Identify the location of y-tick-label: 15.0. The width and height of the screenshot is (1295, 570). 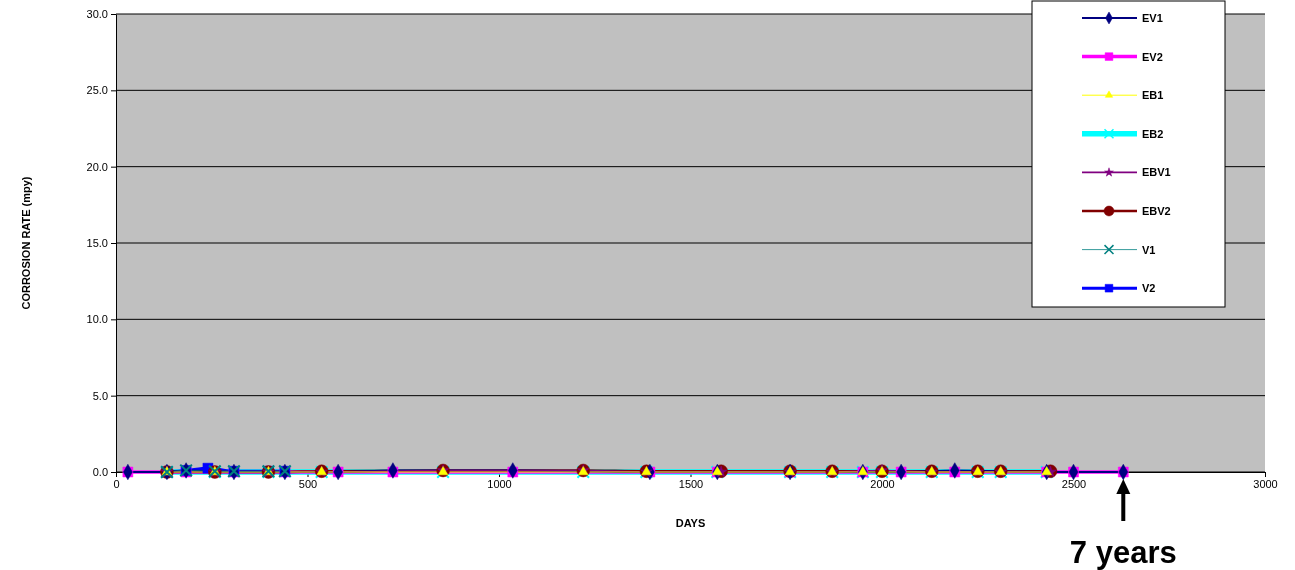
(97, 243).